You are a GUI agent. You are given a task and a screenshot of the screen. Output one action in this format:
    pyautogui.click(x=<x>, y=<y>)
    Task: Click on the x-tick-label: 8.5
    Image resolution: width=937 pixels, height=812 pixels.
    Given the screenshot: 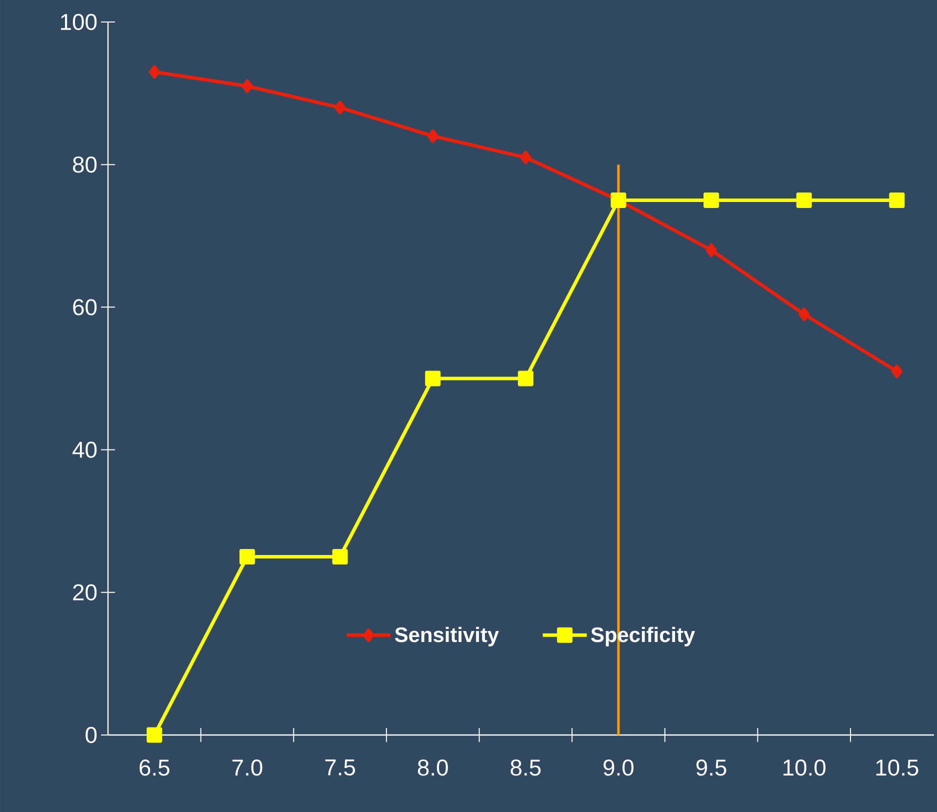 What is the action you would take?
    pyautogui.click(x=525, y=768)
    